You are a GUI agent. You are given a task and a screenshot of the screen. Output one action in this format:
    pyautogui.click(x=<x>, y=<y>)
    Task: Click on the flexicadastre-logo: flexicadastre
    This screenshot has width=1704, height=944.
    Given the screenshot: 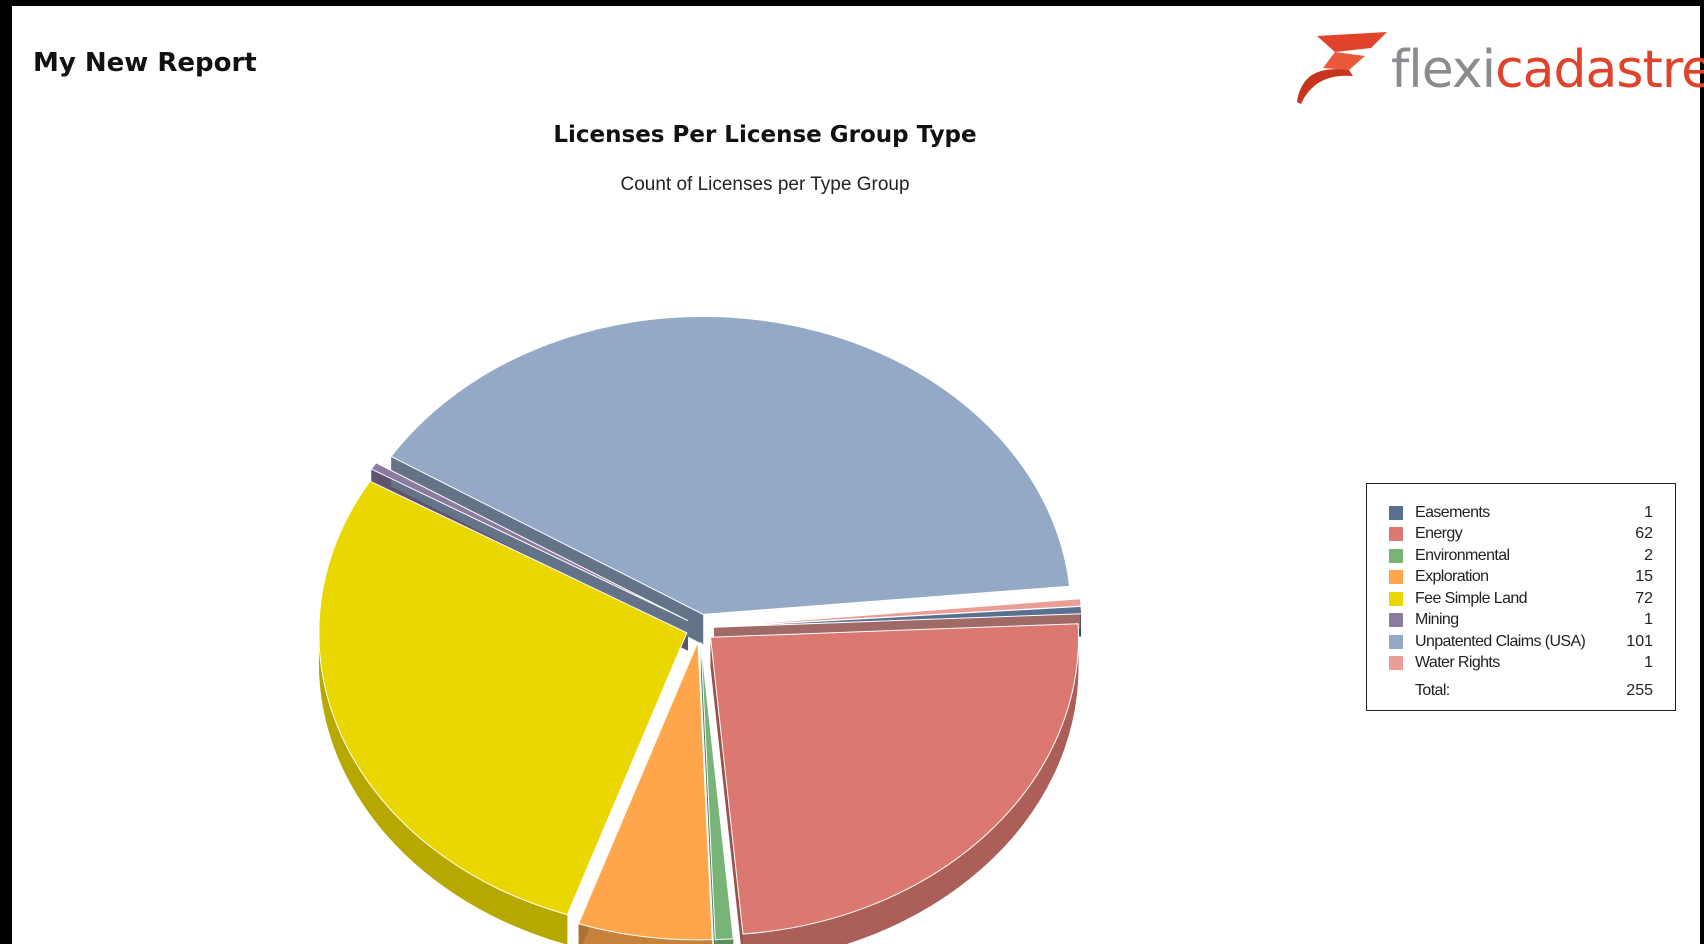 What is the action you would take?
    pyautogui.click(x=1499, y=72)
    